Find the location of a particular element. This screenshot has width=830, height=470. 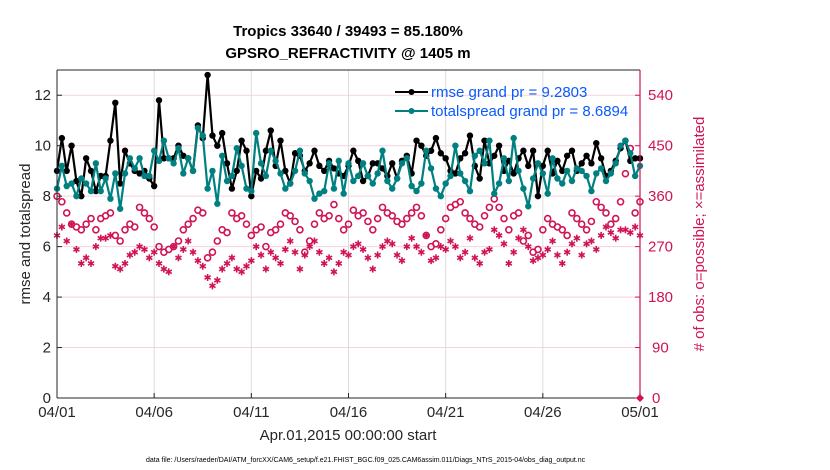

y-tick-label: 4 is located at coordinates (47, 297).